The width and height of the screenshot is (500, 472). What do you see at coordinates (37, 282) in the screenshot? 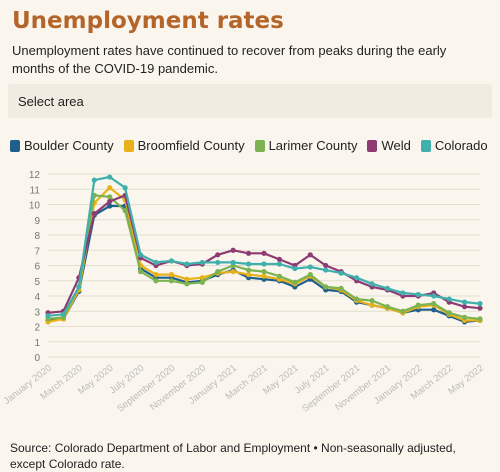
I see `y-tick-label: 5` at bounding box center [37, 282].